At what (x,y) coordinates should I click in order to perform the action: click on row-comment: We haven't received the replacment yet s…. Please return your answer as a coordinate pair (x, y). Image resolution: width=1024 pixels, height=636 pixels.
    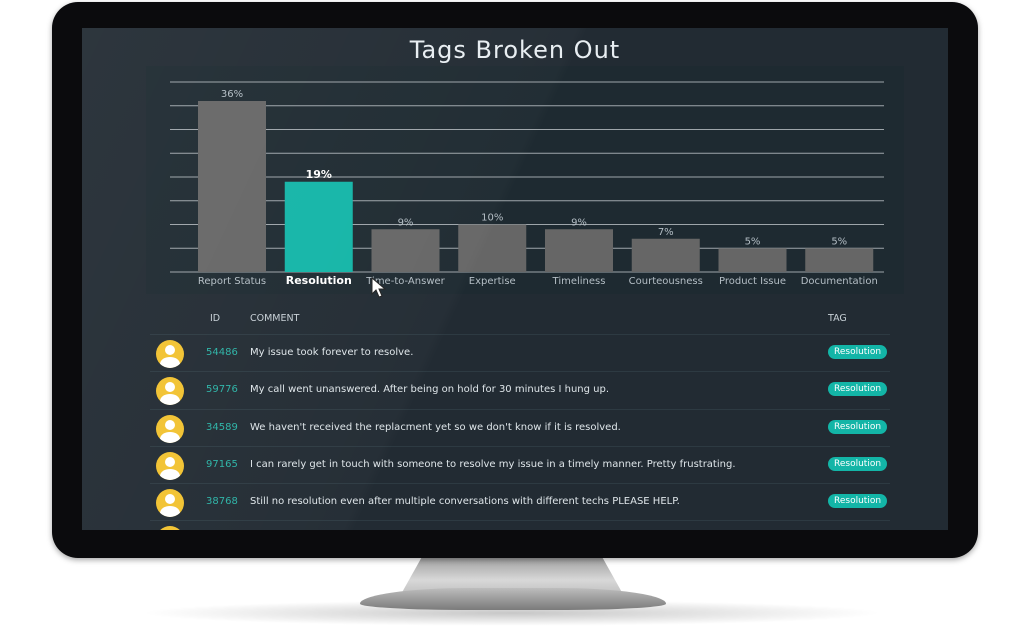
    Looking at the image, I should click on (435, 427).